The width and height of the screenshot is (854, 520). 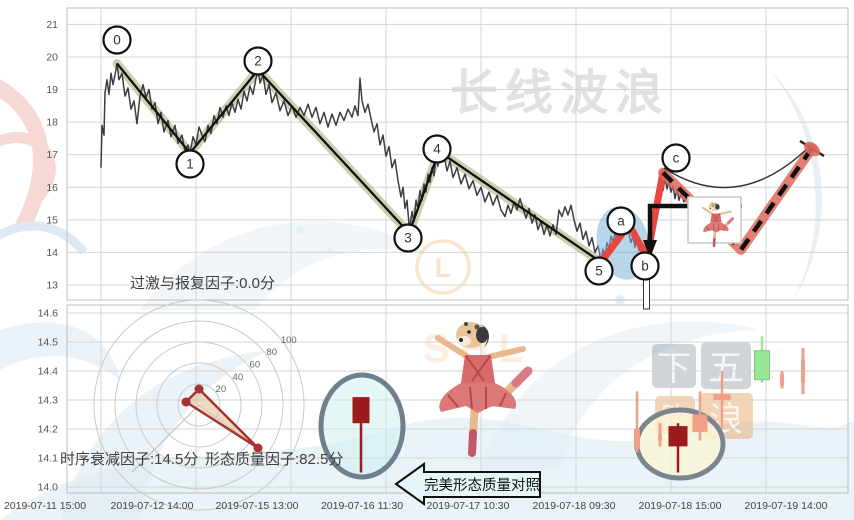 I want to click on logo-circle, so click(x=443, y=267).